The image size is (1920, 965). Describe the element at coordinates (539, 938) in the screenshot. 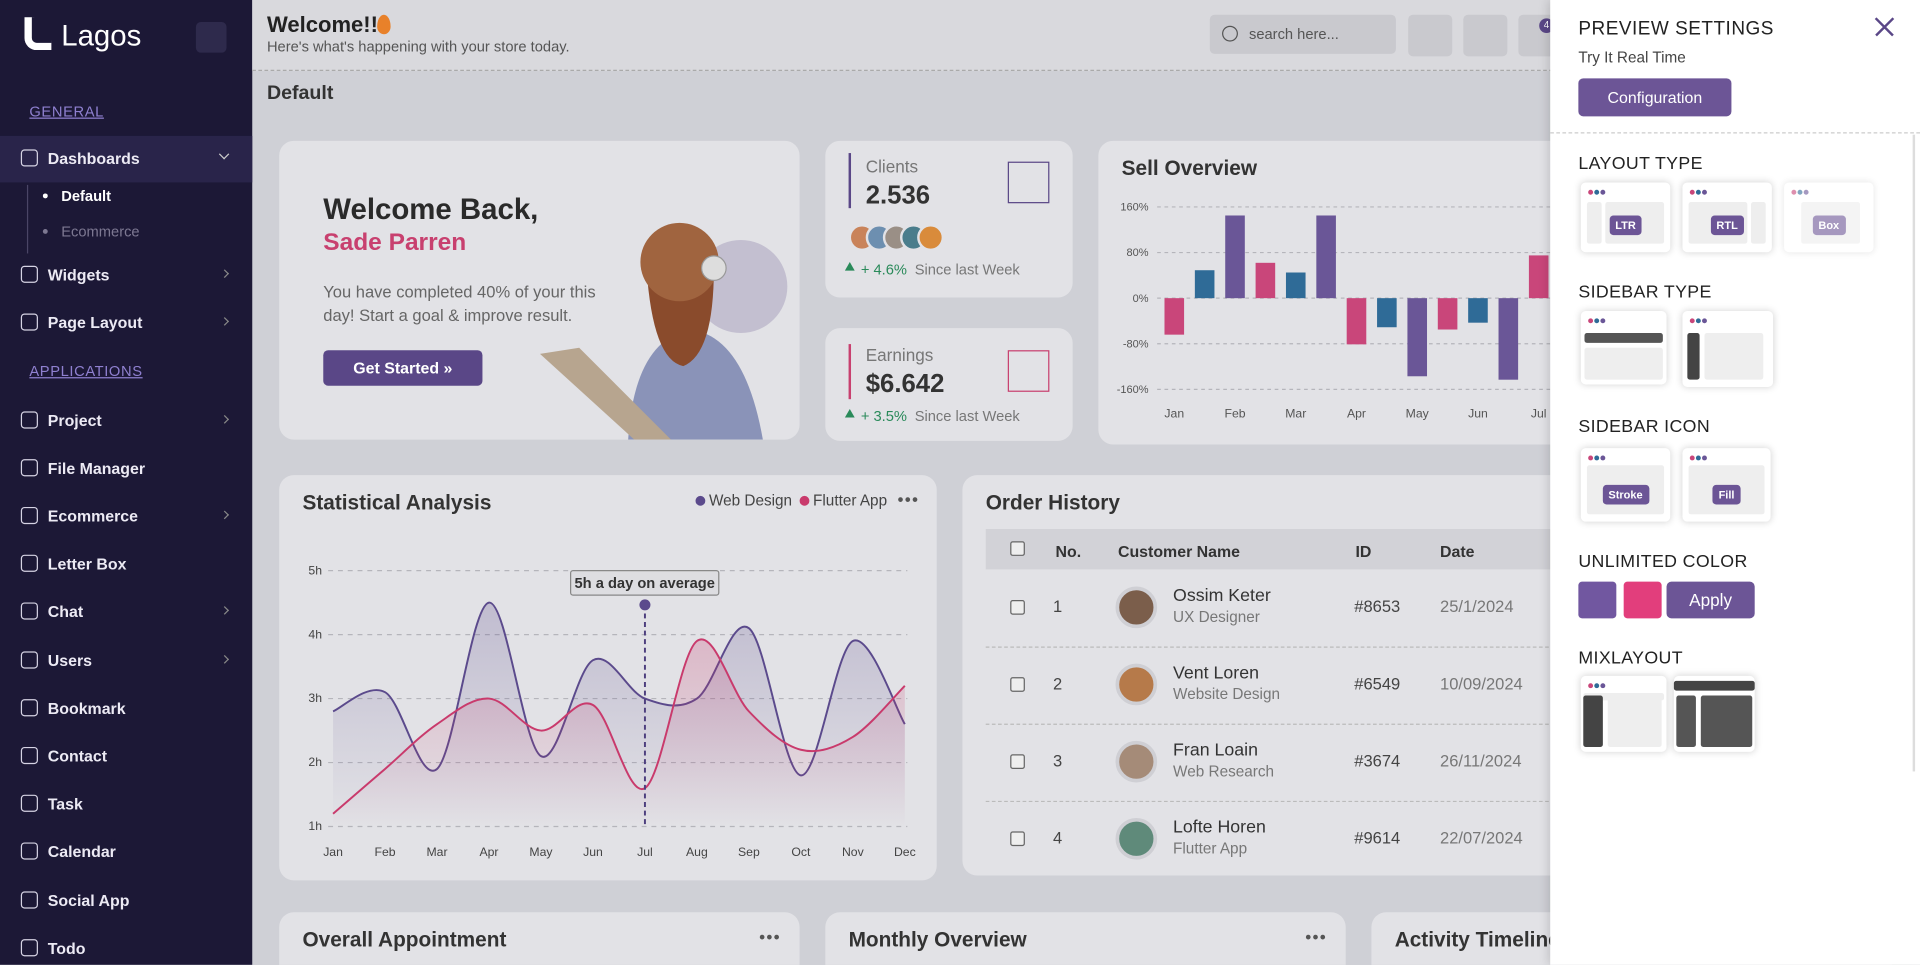

I see `bottom-card: Overall Appointment •••` at that location.